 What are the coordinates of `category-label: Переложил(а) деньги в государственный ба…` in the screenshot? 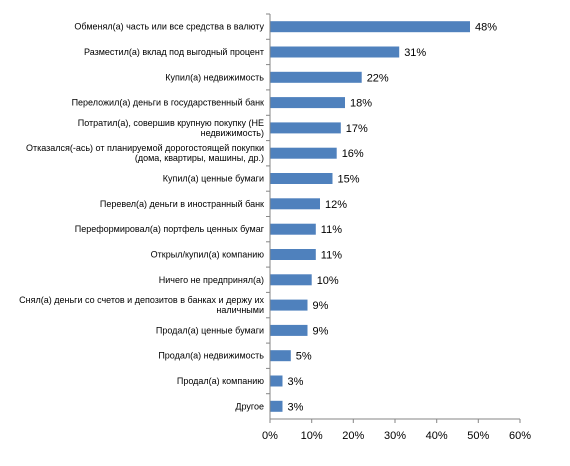 It's located at (168, 103).